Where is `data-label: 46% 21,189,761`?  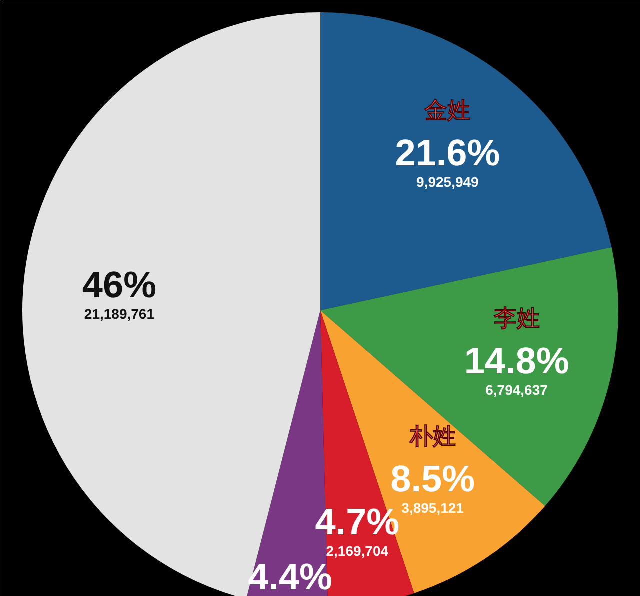
data-label: 46% 21,189,761 is located at coordinates (119, 293).